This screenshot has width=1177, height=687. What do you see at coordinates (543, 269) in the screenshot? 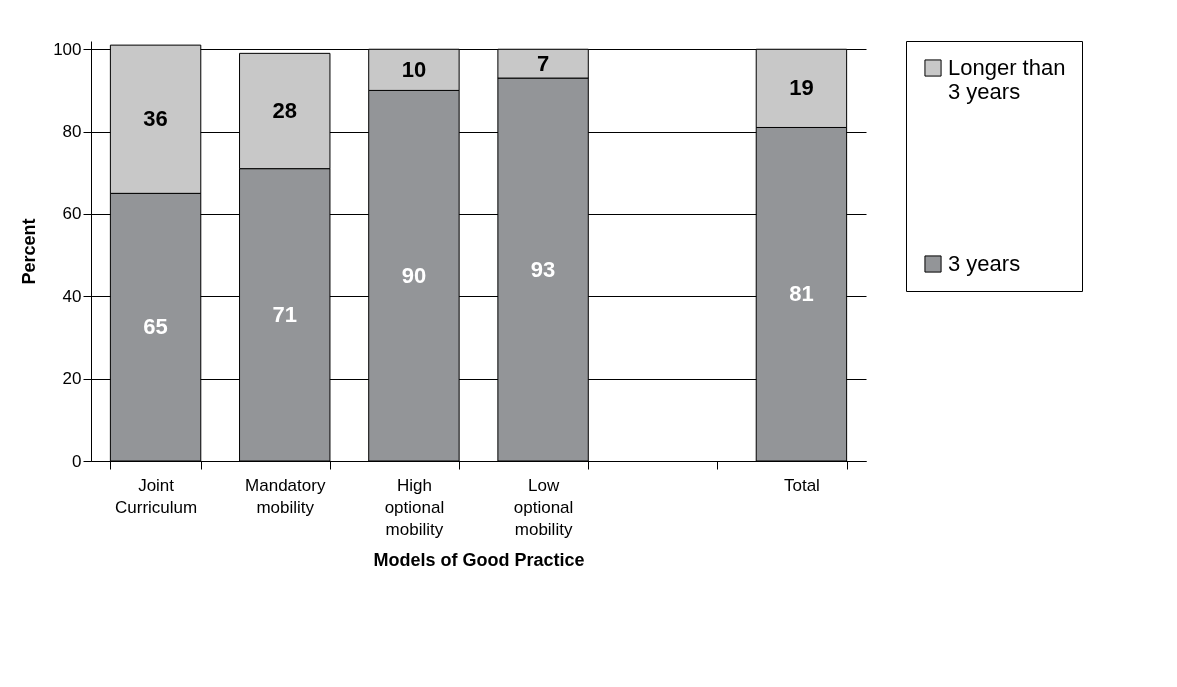
I see `data-label: 93` at bounding box center [543, 269].